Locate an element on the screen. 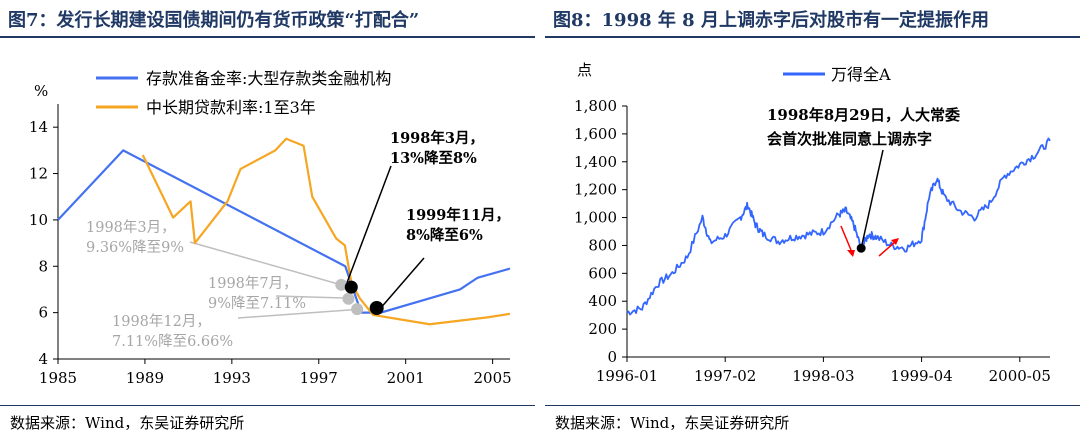 Image resolution: width=1080 pixels, height=444 pixels. annotation-text: 会首次批准同意上调赤字 is located at coordinates (849, 139).